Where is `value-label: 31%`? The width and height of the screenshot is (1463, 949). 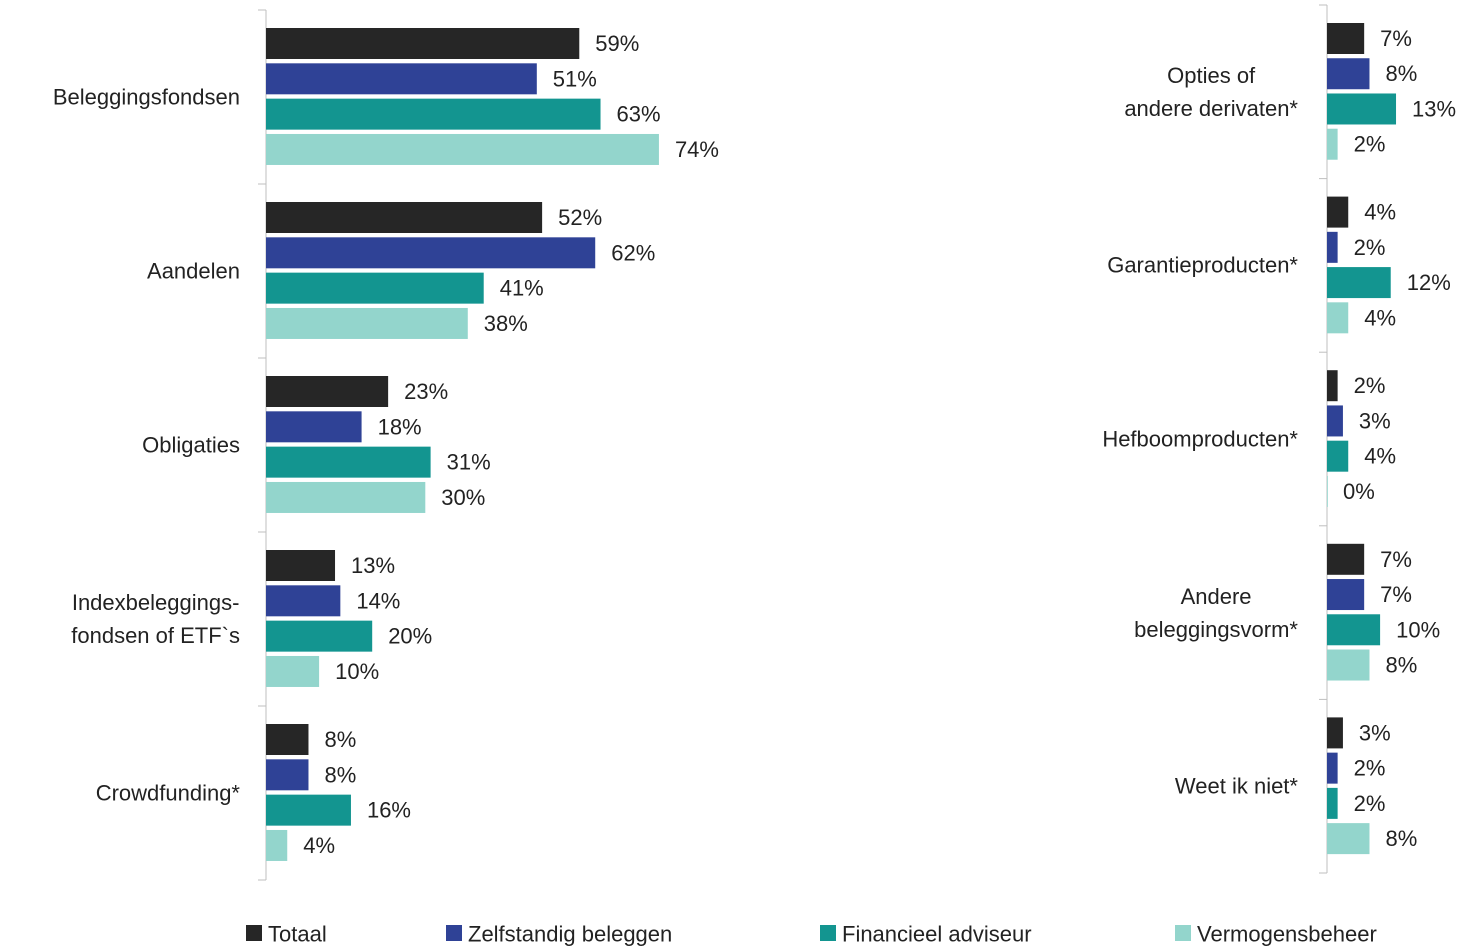
value-label: 31% is located at coordinates (469, 462).